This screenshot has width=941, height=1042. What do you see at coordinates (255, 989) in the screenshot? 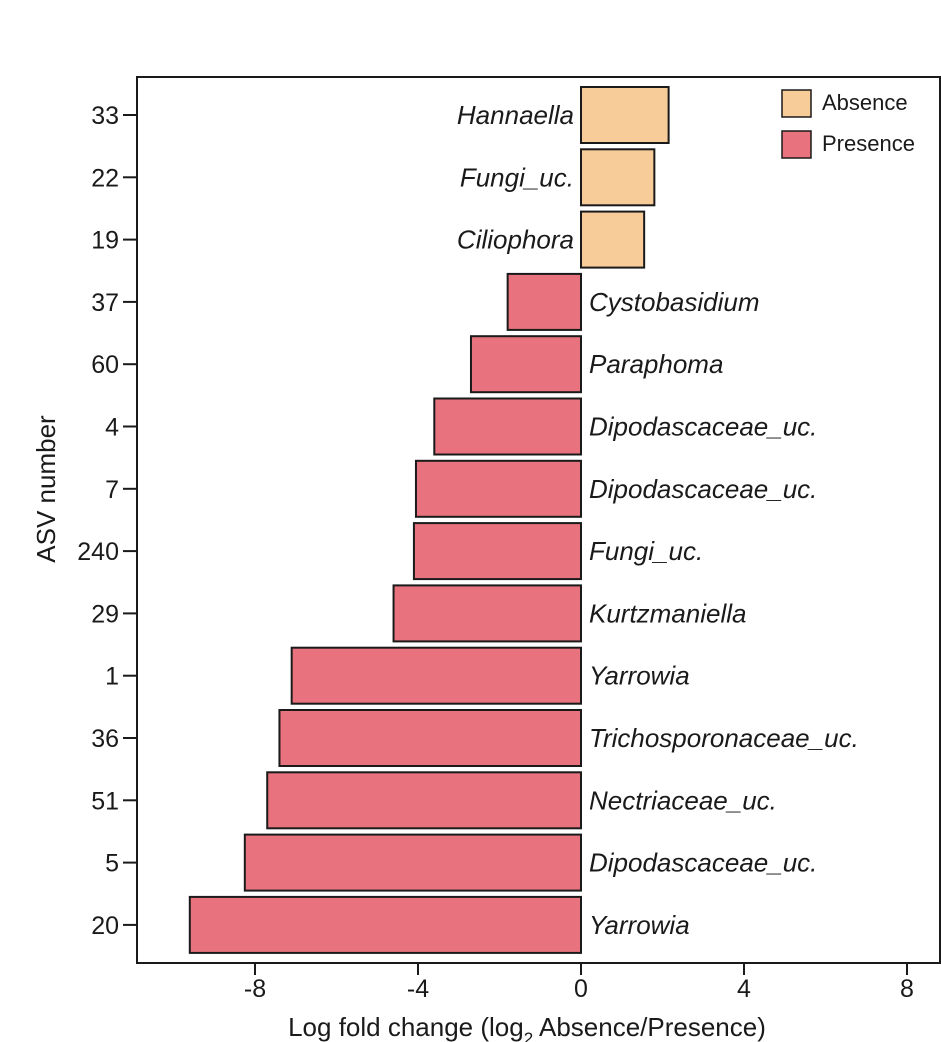
I see `x-tick-label: -8` at bounding box center [255, 989].